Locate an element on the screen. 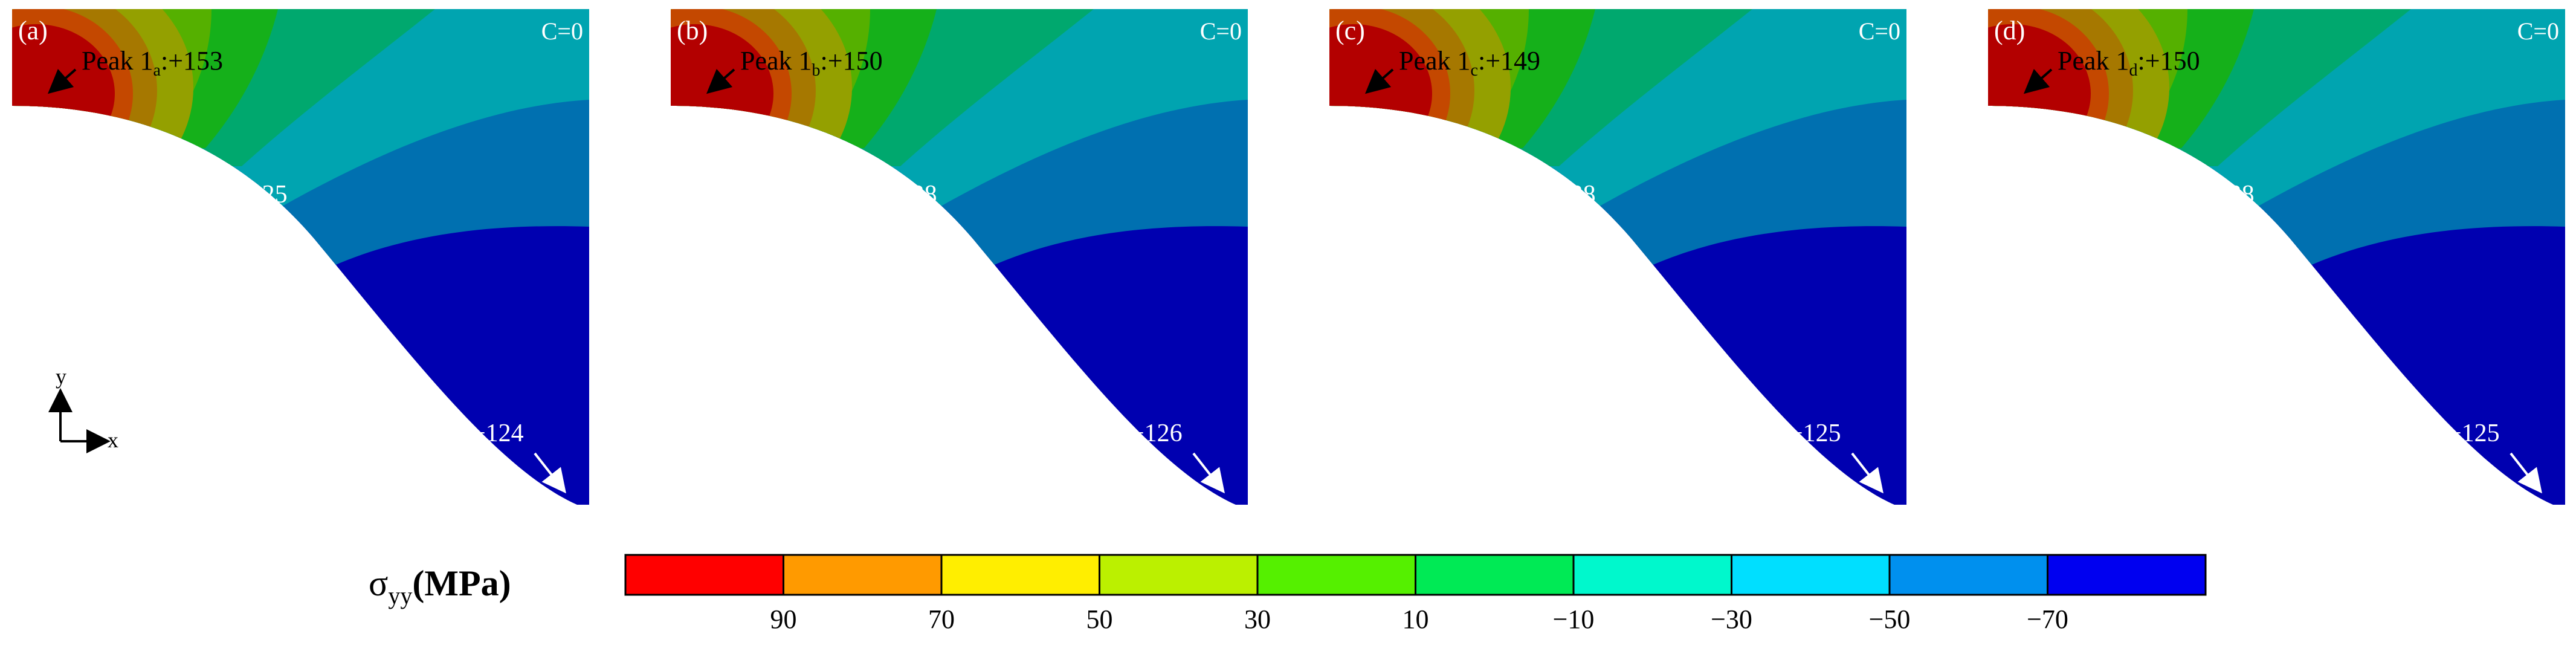  peak-subscript: c is located at coordinates (1474, 70).